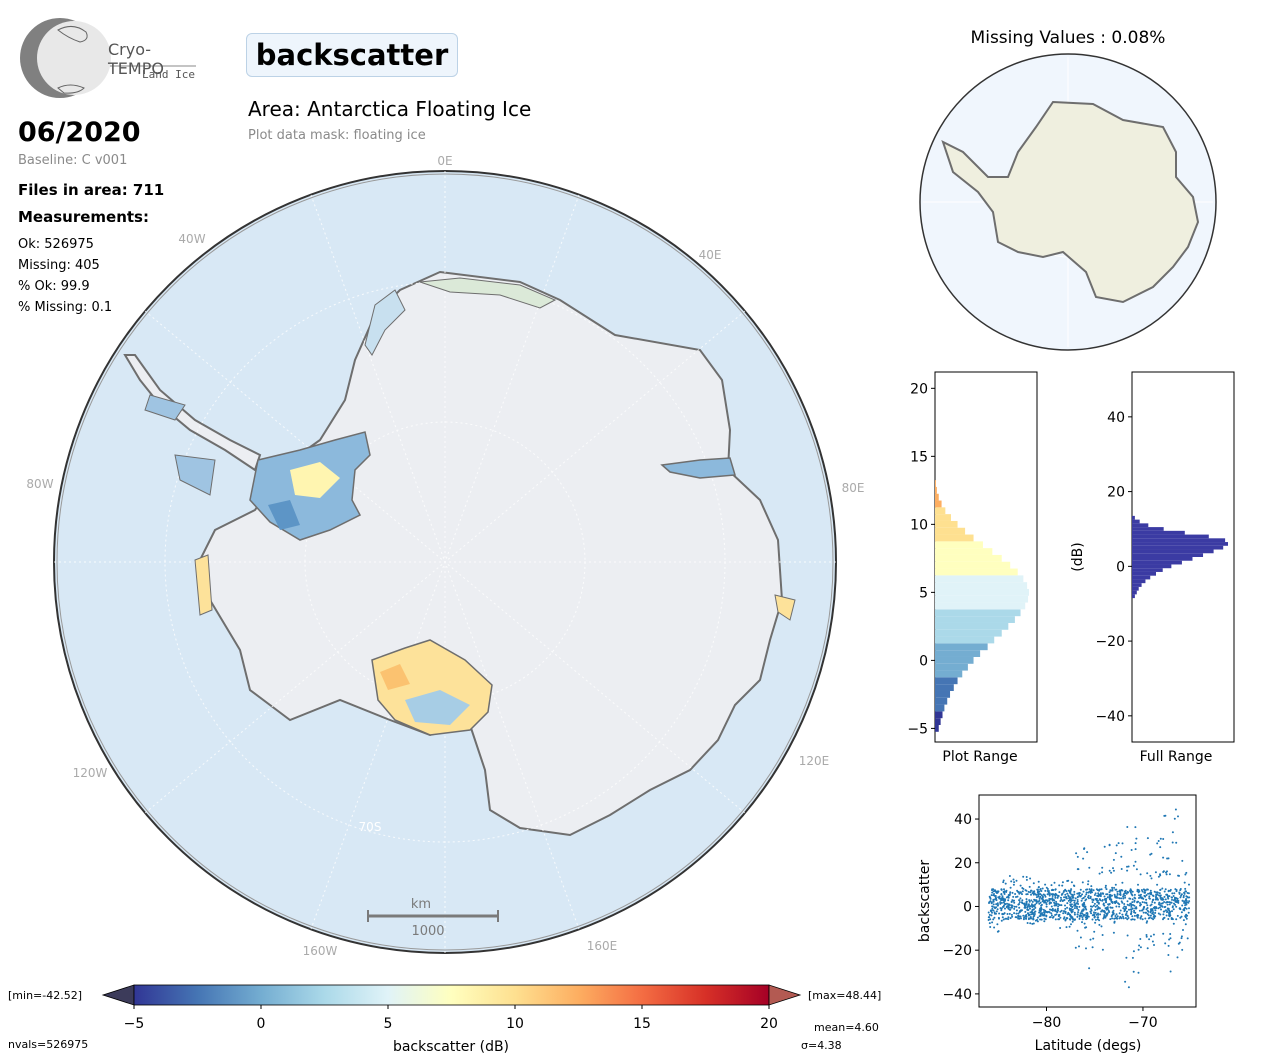  What do you see at coordinates (1068, 38) in the screenshot?
I see `missing-values-title: Missing Values : 0.08%` at bounding box center [1068, 38].